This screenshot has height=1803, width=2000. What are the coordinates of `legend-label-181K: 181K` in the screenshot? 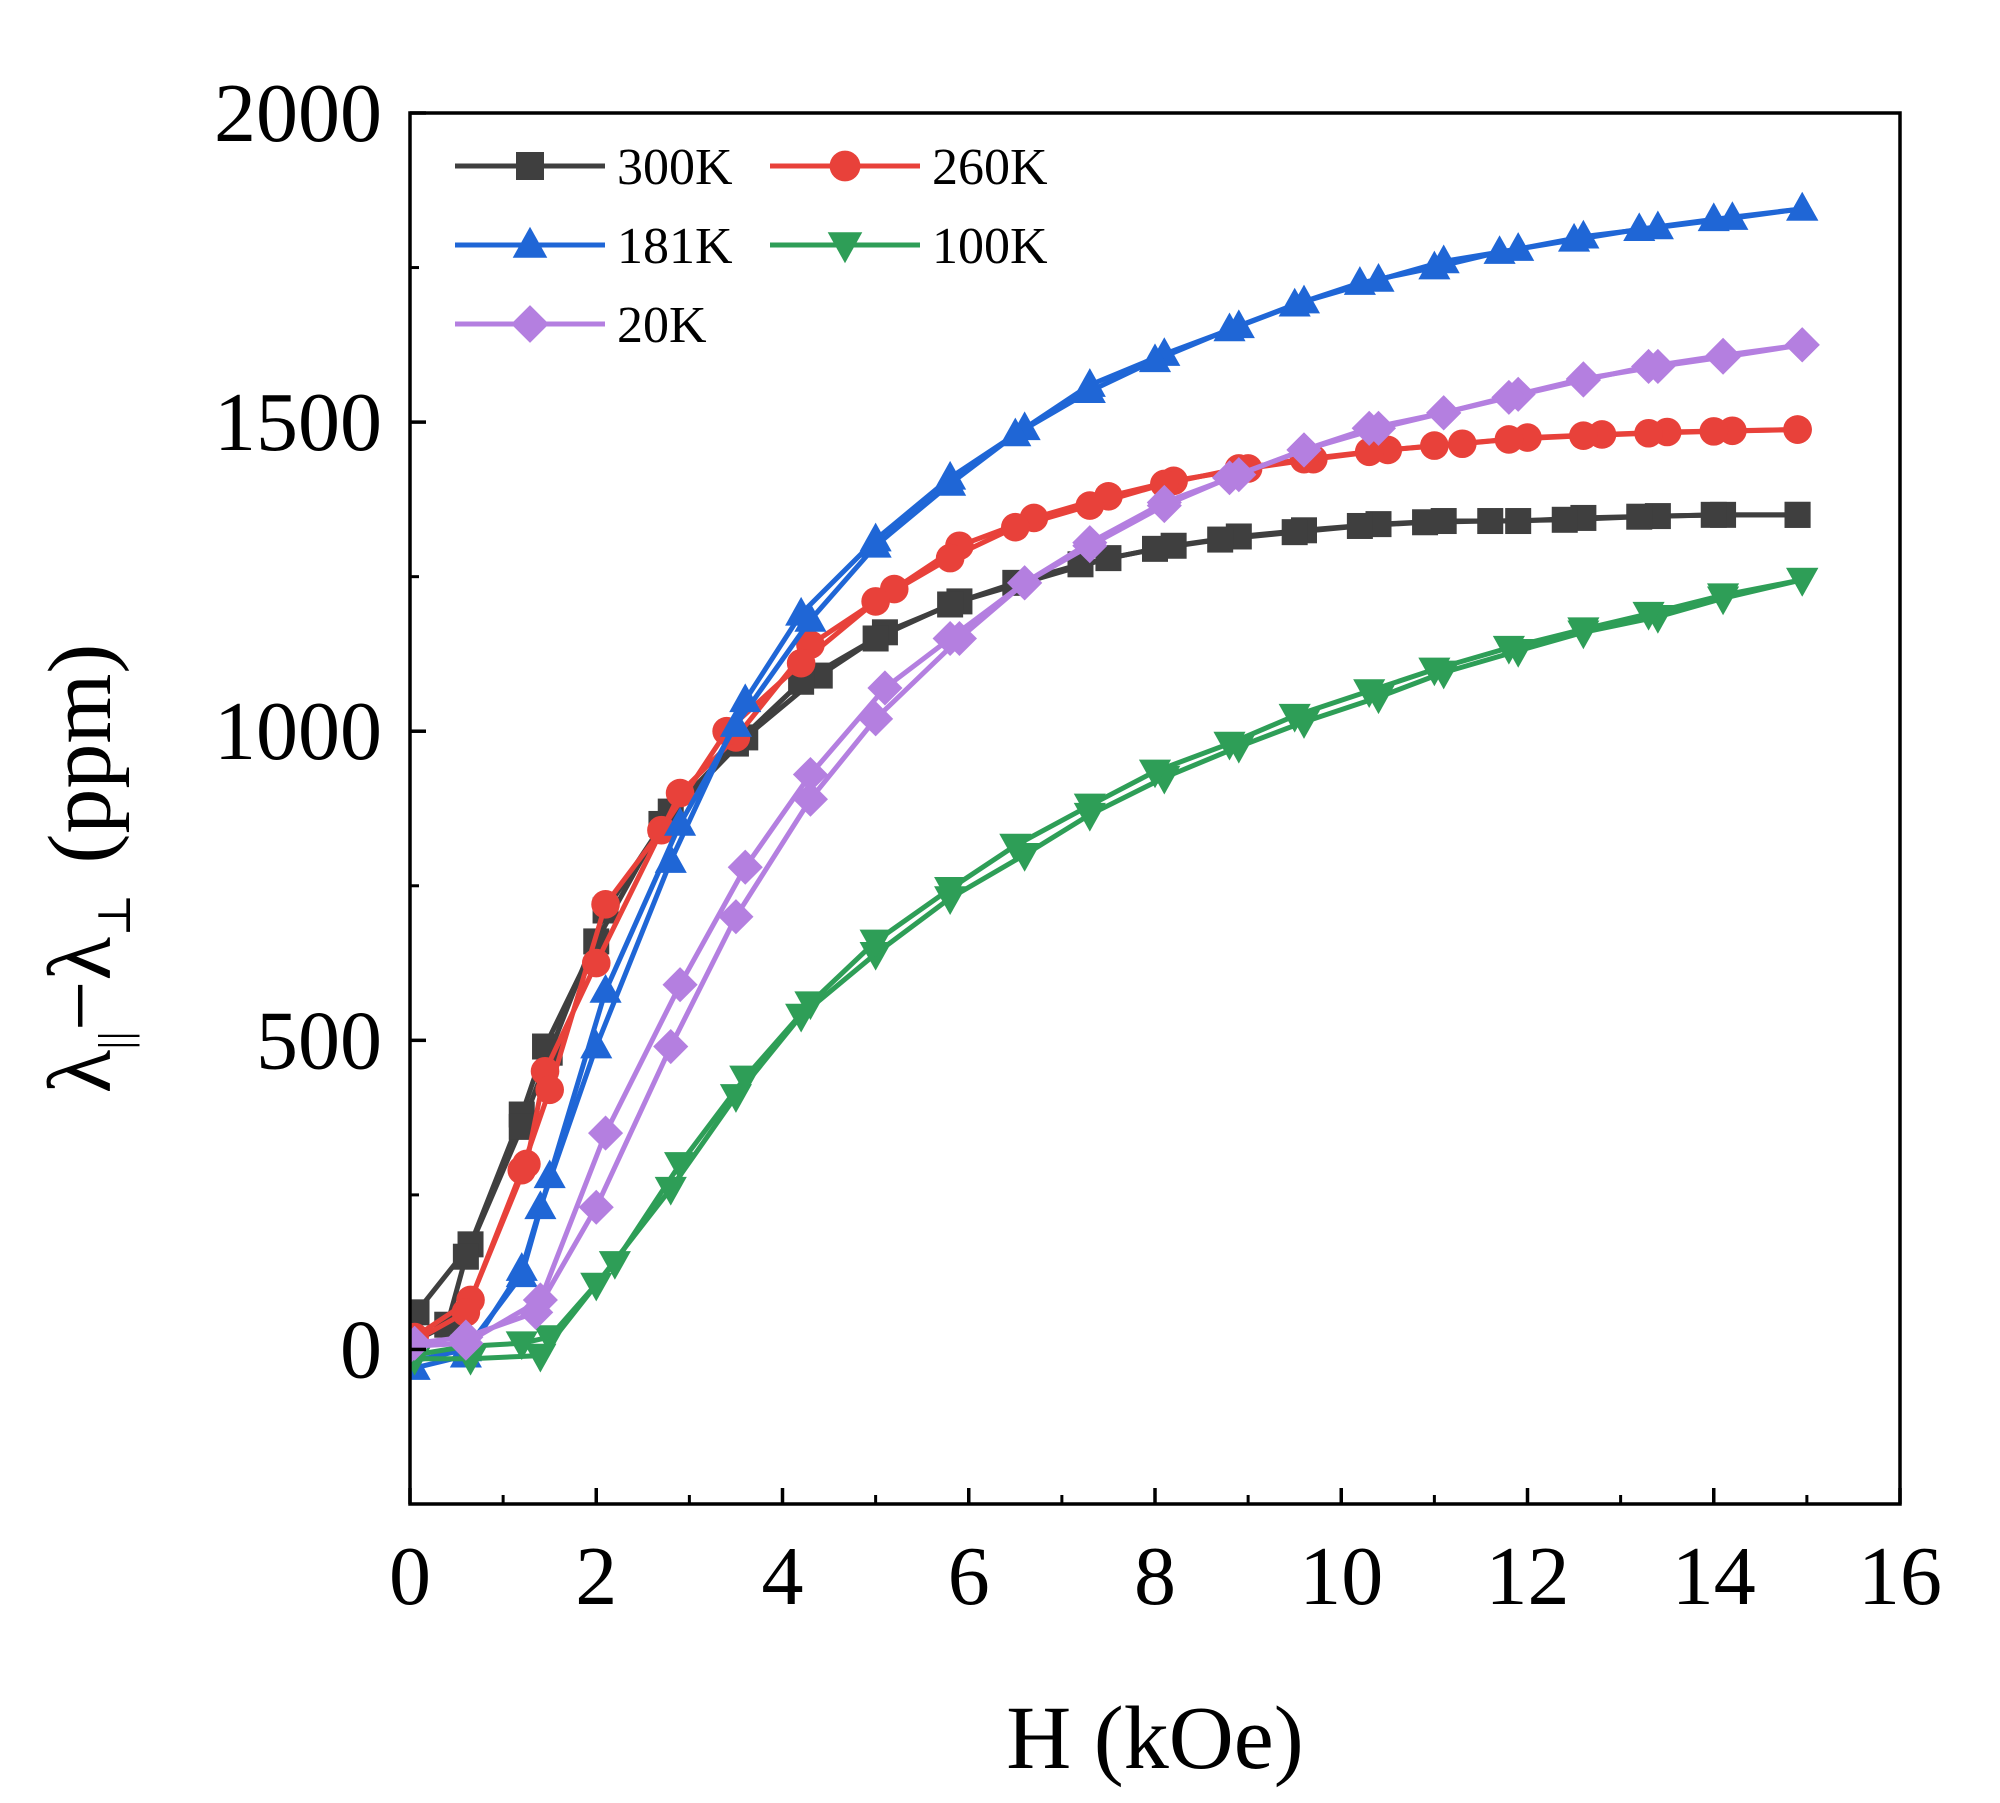 It's located at (675, 246).